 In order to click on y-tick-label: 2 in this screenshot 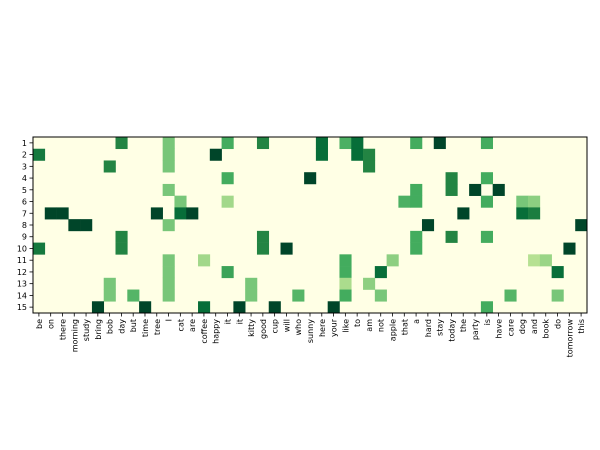, I will do `click(24, 155)`.